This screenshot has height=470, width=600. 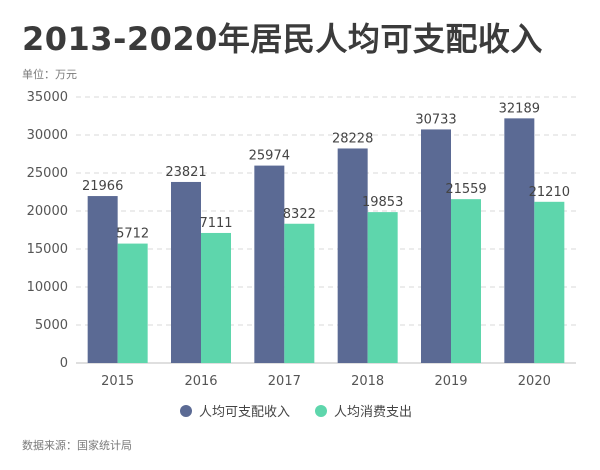 I want to click on y-tick-label: 25000, so click(x=47, y=173).